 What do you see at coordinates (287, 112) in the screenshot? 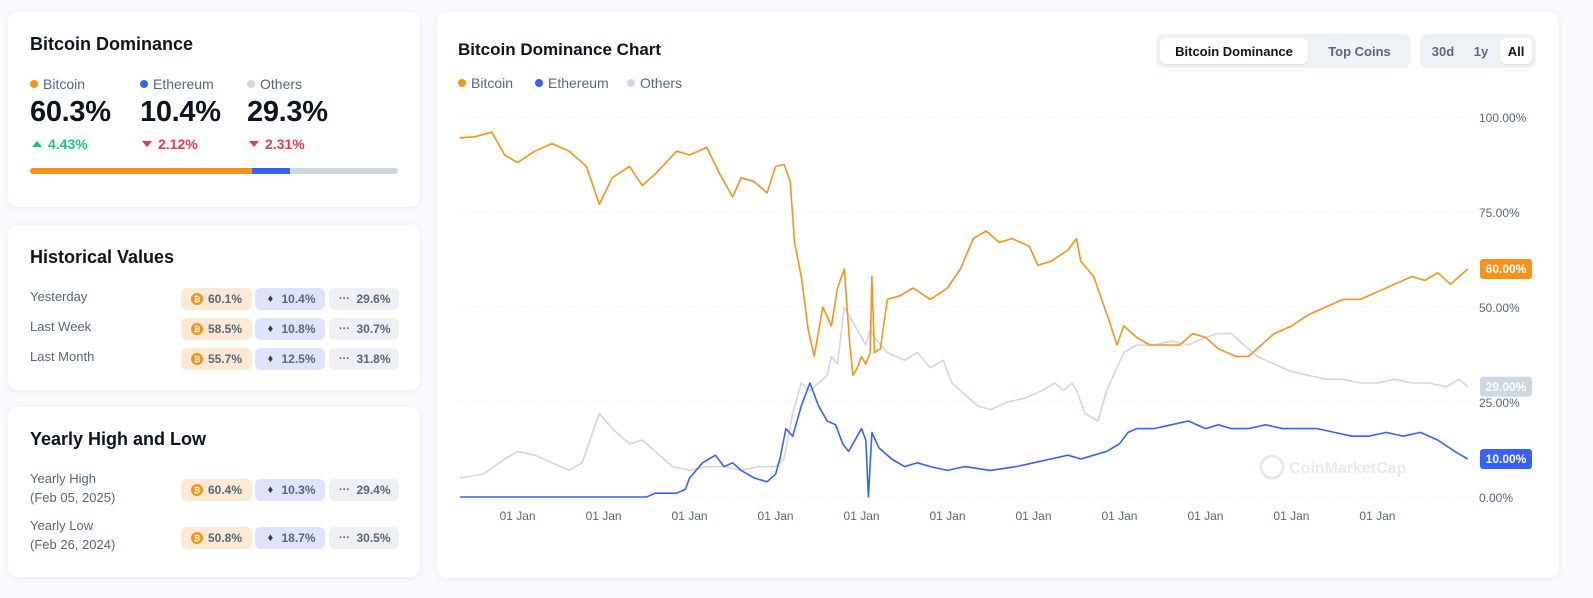
I see `others-dominance-value: 29.3%` at bounding box center [287, 112].